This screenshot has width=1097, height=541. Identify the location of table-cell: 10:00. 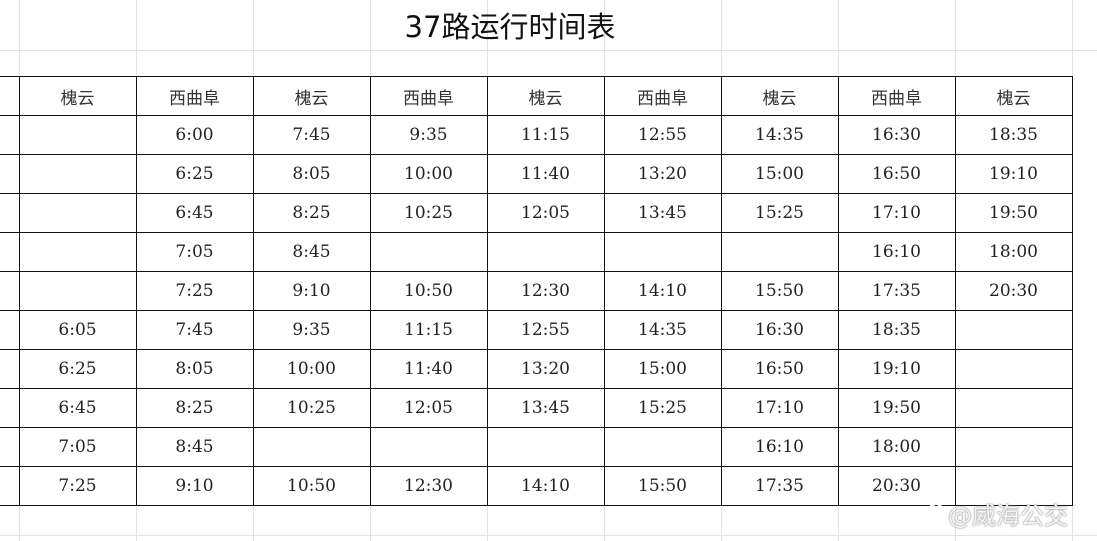
(311, 369).